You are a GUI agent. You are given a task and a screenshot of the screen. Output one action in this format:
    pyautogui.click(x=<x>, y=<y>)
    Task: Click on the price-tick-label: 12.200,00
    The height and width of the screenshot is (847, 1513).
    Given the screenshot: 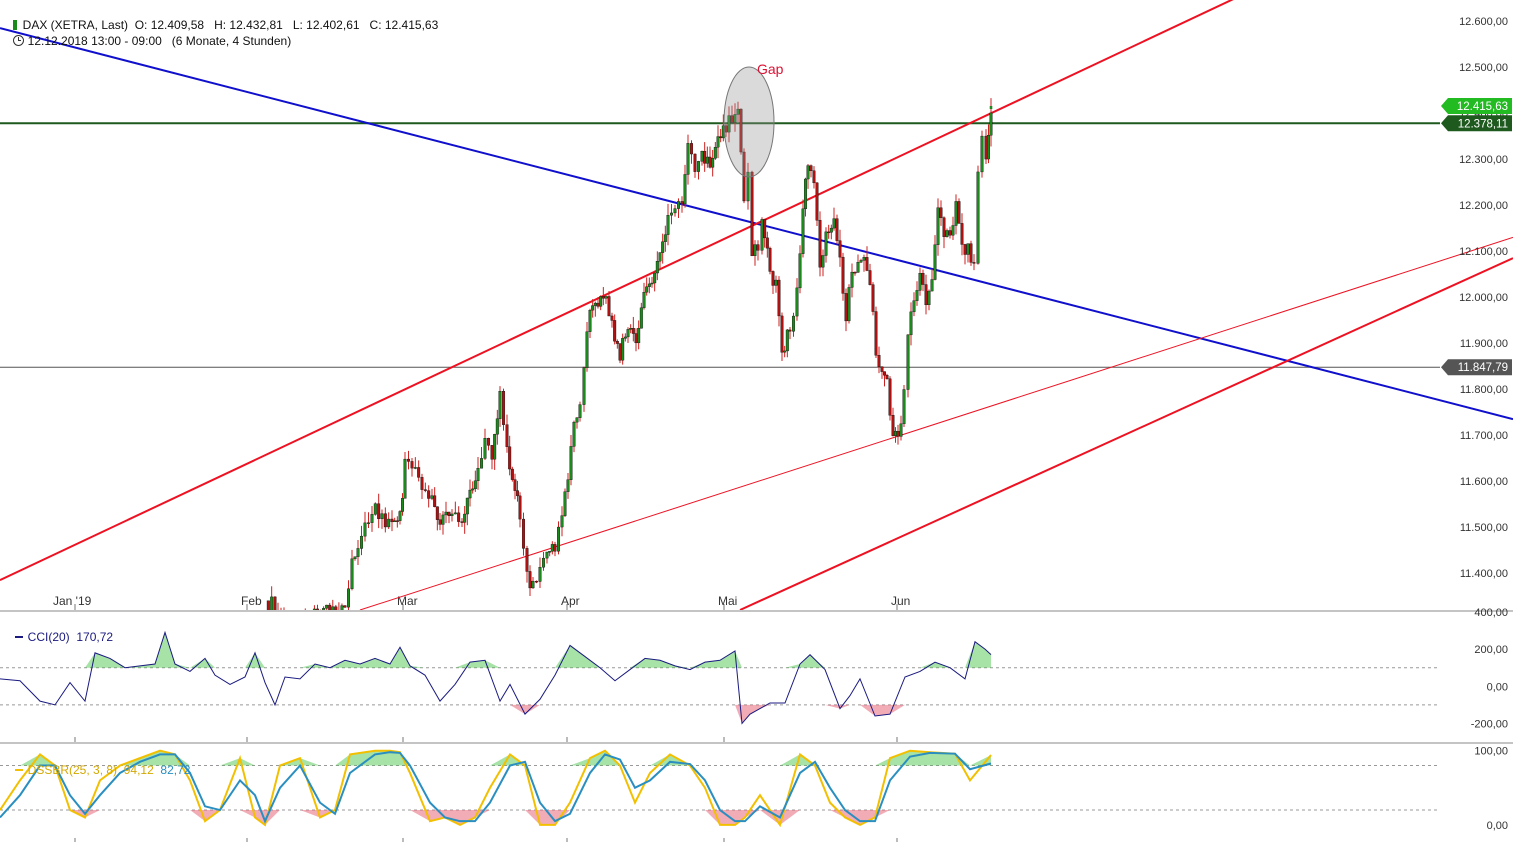 What is the action you would take?
    pyautogui.click(x=1483, y=206)
    